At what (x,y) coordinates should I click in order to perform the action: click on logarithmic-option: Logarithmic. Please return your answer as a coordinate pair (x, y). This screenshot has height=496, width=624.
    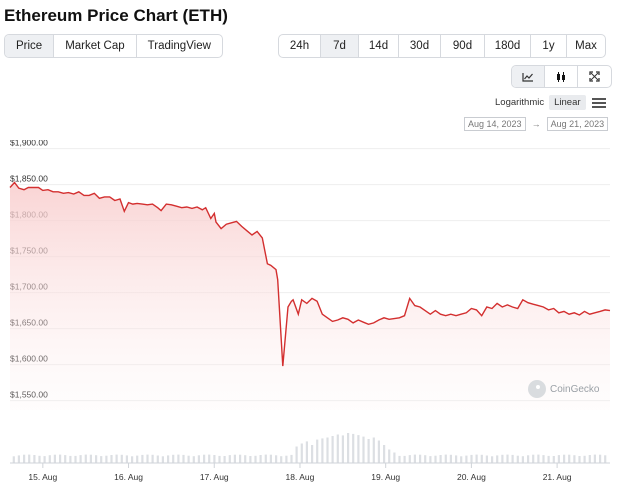
    Looking at the image, I should click on (520, 102).